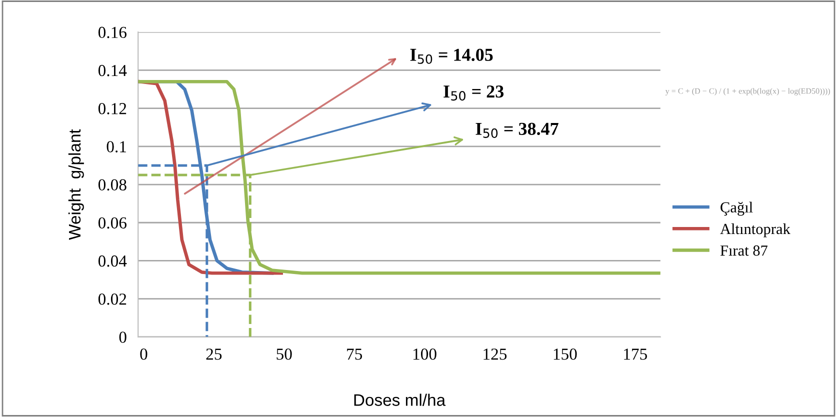  Describe the element at coordinates (112, 261) in the screenshot. I see `y-tick-label: 0.04` at that location.